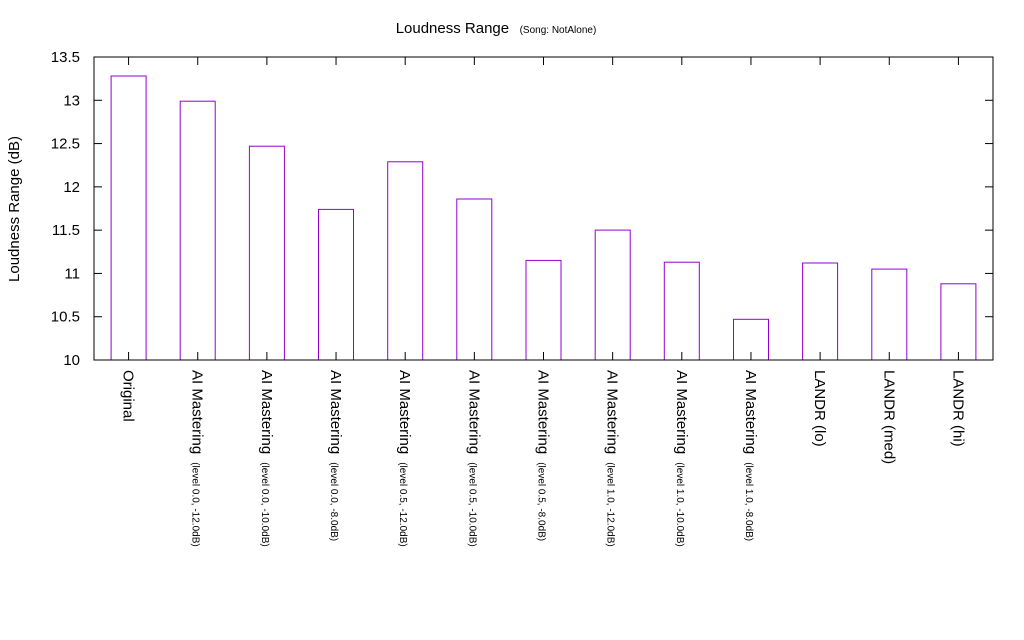 This screenshot has height=640, width=1024. I want to click on x-tick-label-main: LANDR (lo), so click(819, 408).